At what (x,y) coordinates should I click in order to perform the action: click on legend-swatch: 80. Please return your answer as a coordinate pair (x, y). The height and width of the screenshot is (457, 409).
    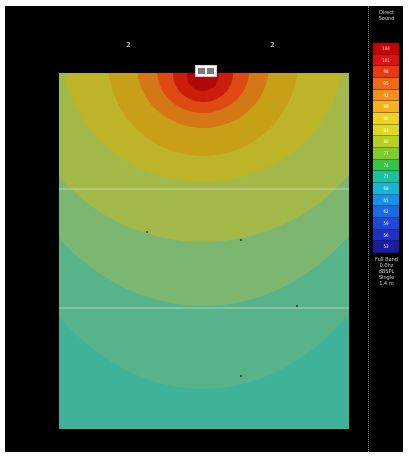
    Looking at the image, I should click on (386, 142).